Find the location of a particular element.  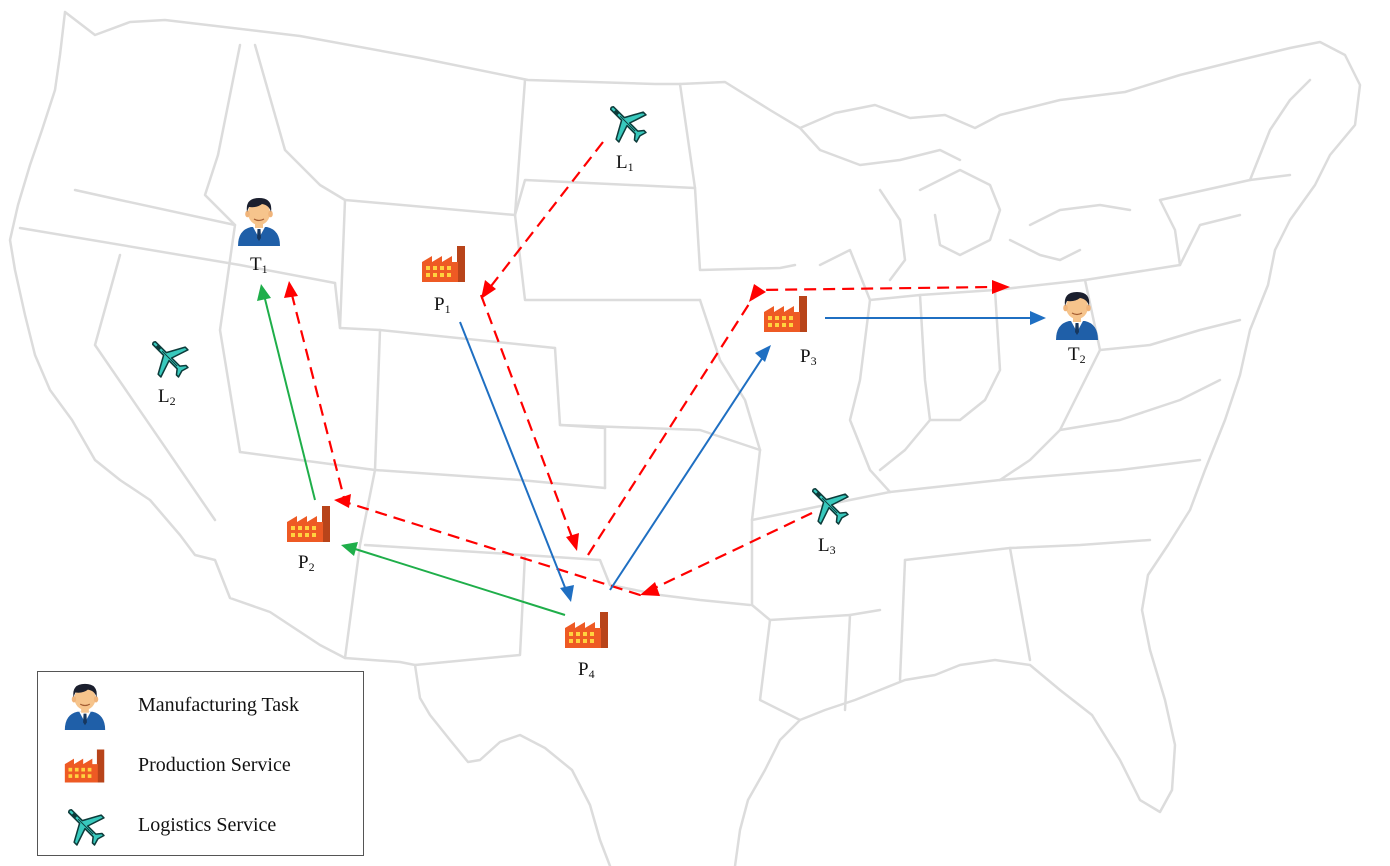

route-p4-p2-green is located at coordinates (458, 581).